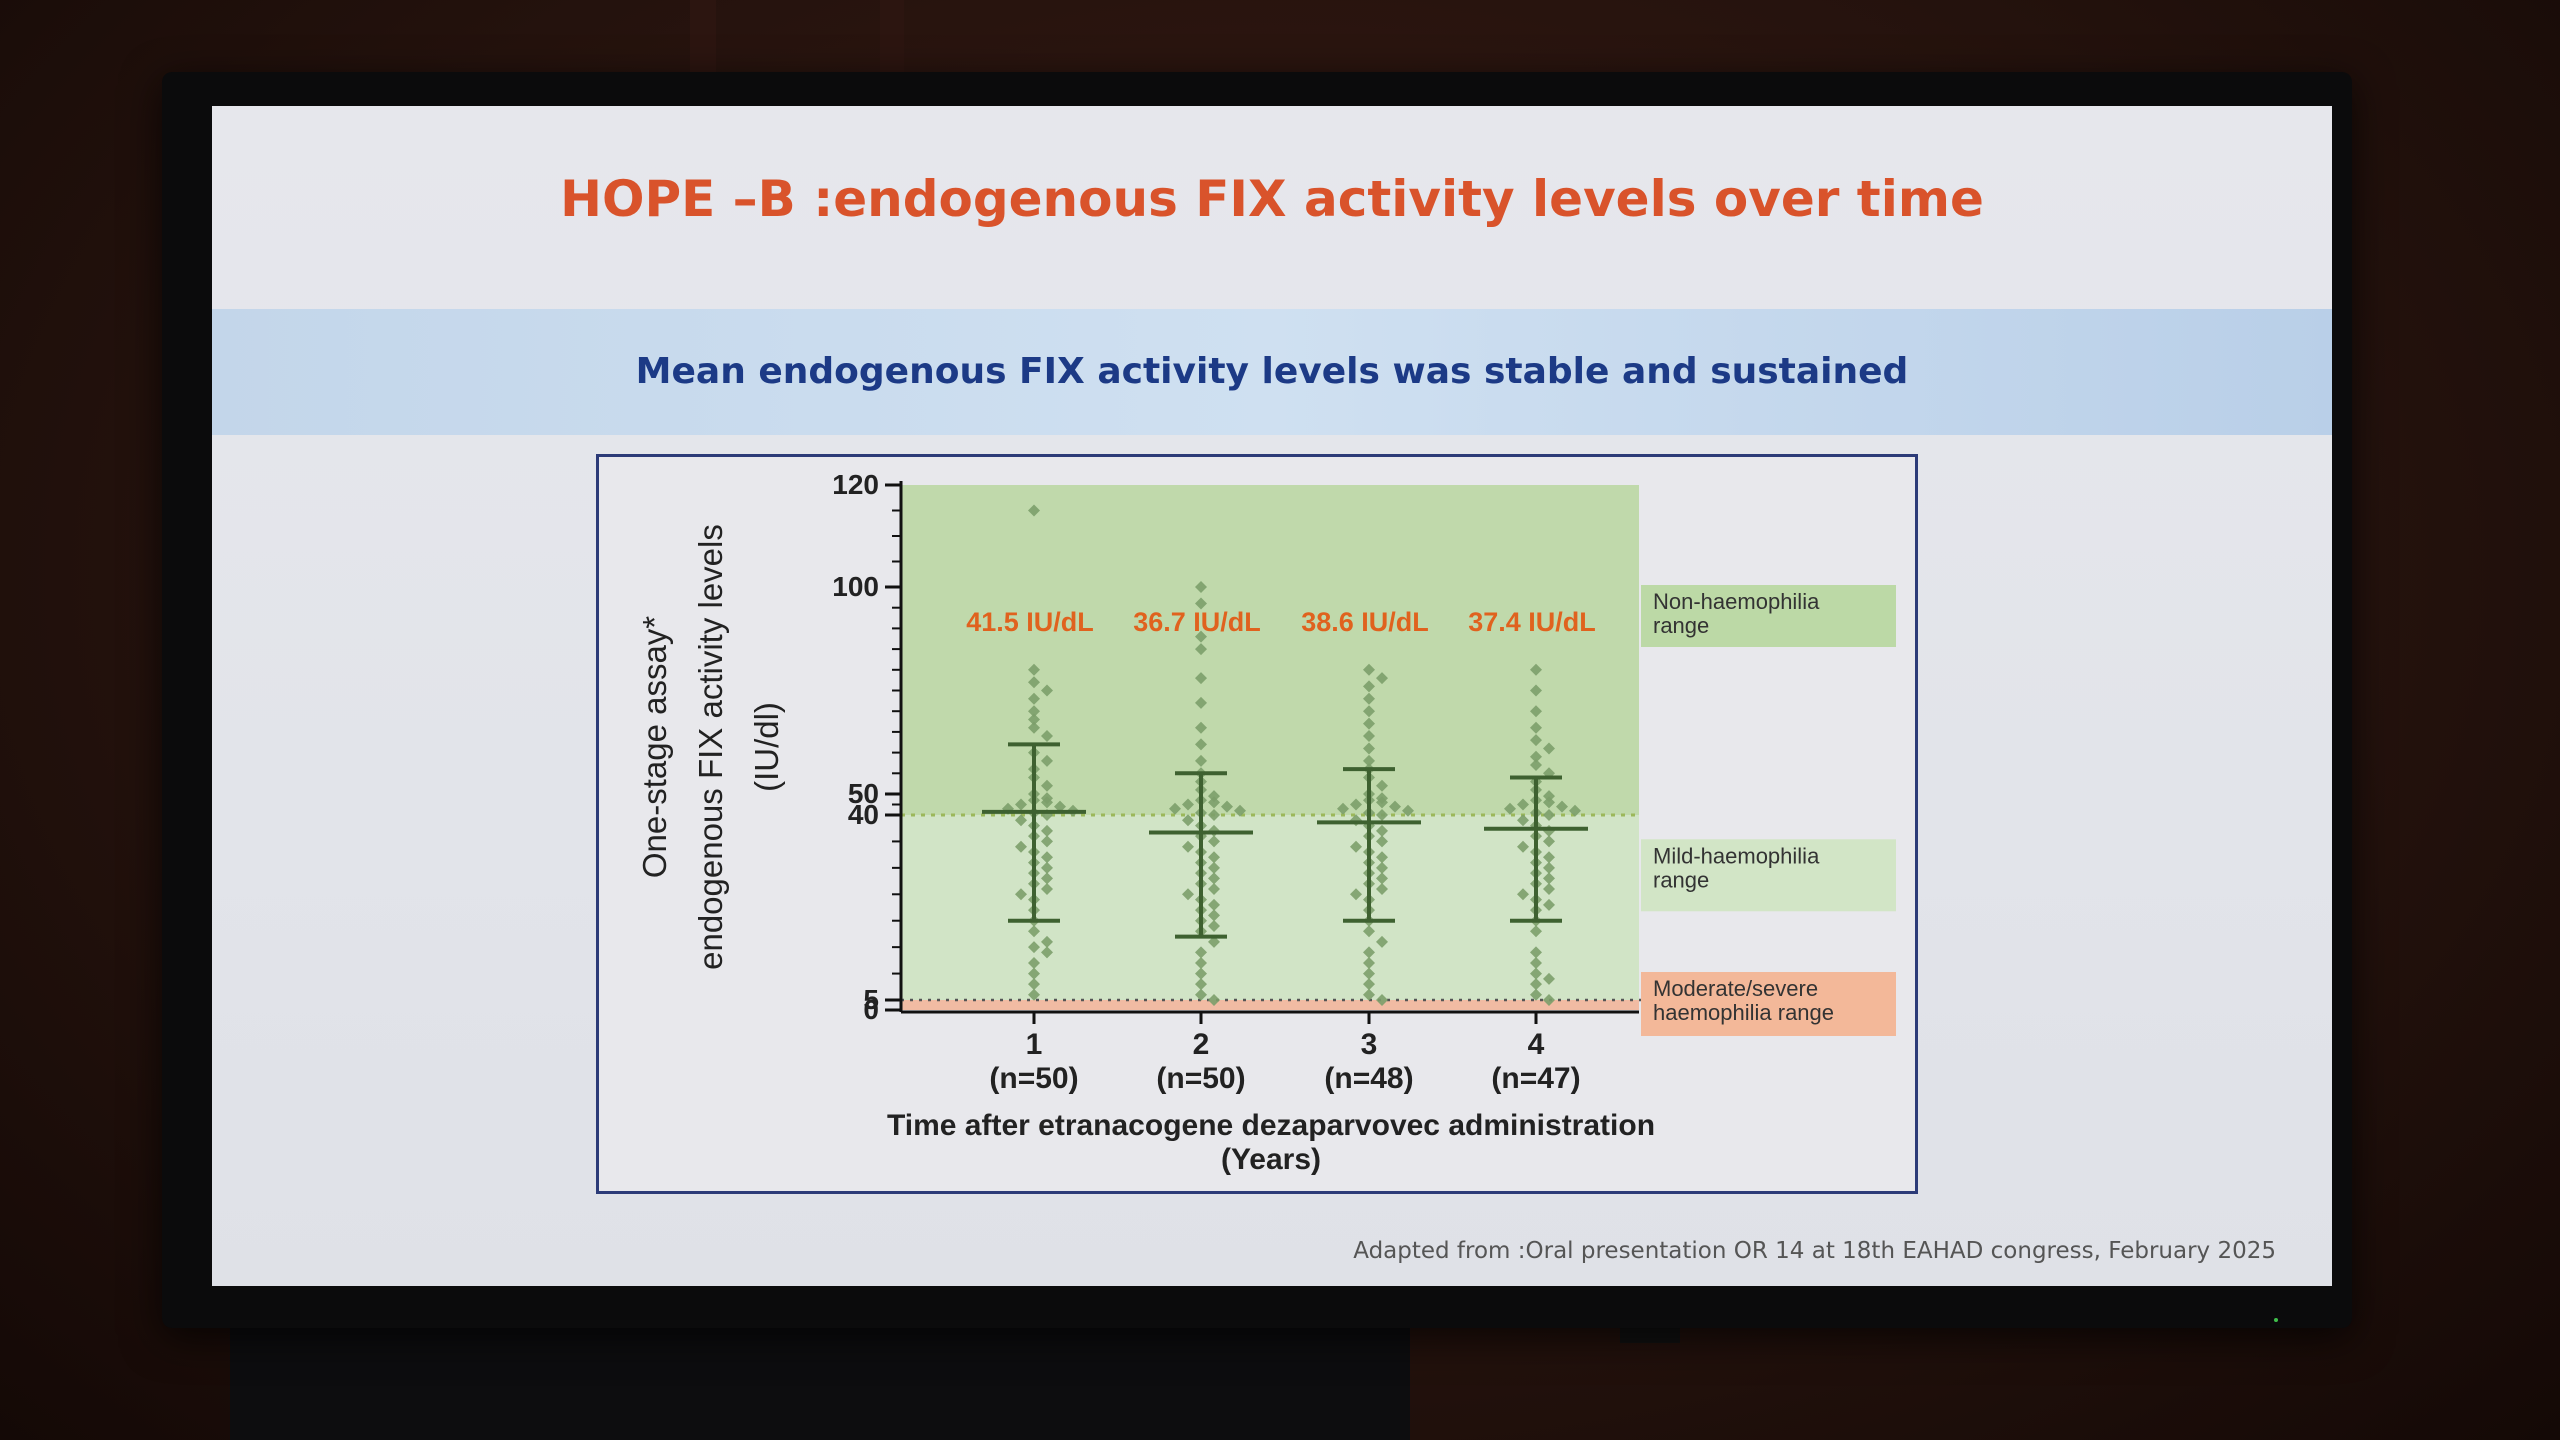  What do you see at coordinates (871, 999) in the screenshot?
I see `y-tick-label: 5` at bounding box center [871, 999].